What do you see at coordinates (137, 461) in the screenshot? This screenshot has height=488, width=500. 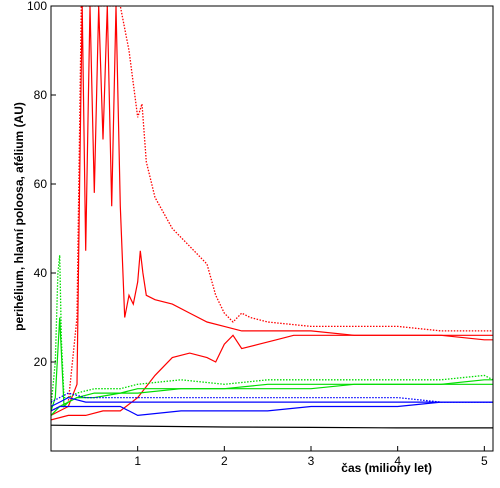 I see `x-tick-label: 1` at bounding box center [137, 461].